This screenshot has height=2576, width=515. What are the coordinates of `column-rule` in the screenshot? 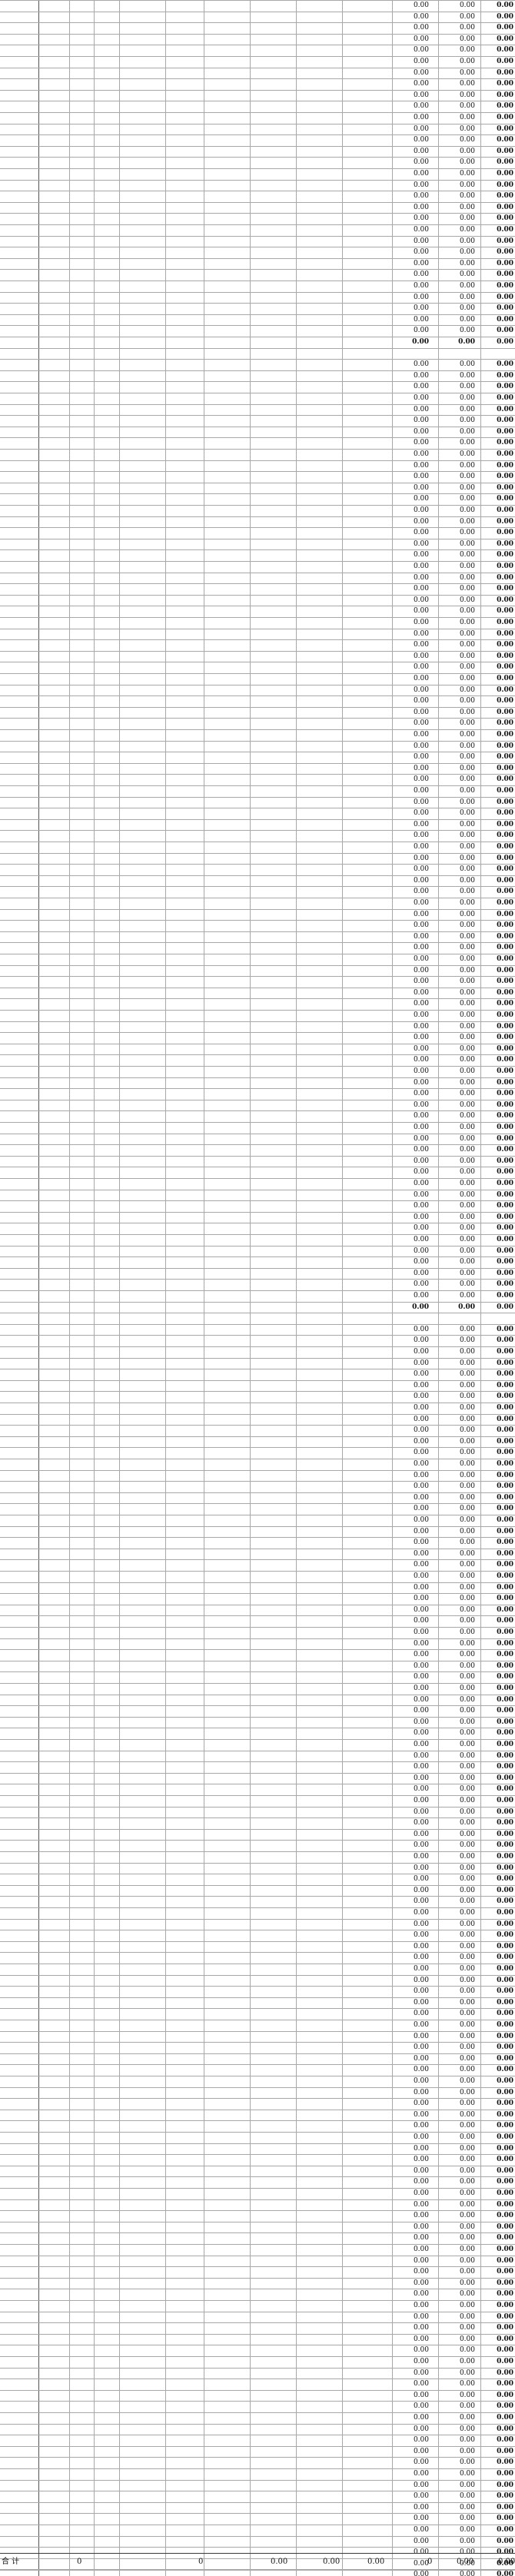 It's located at (165, 1288).